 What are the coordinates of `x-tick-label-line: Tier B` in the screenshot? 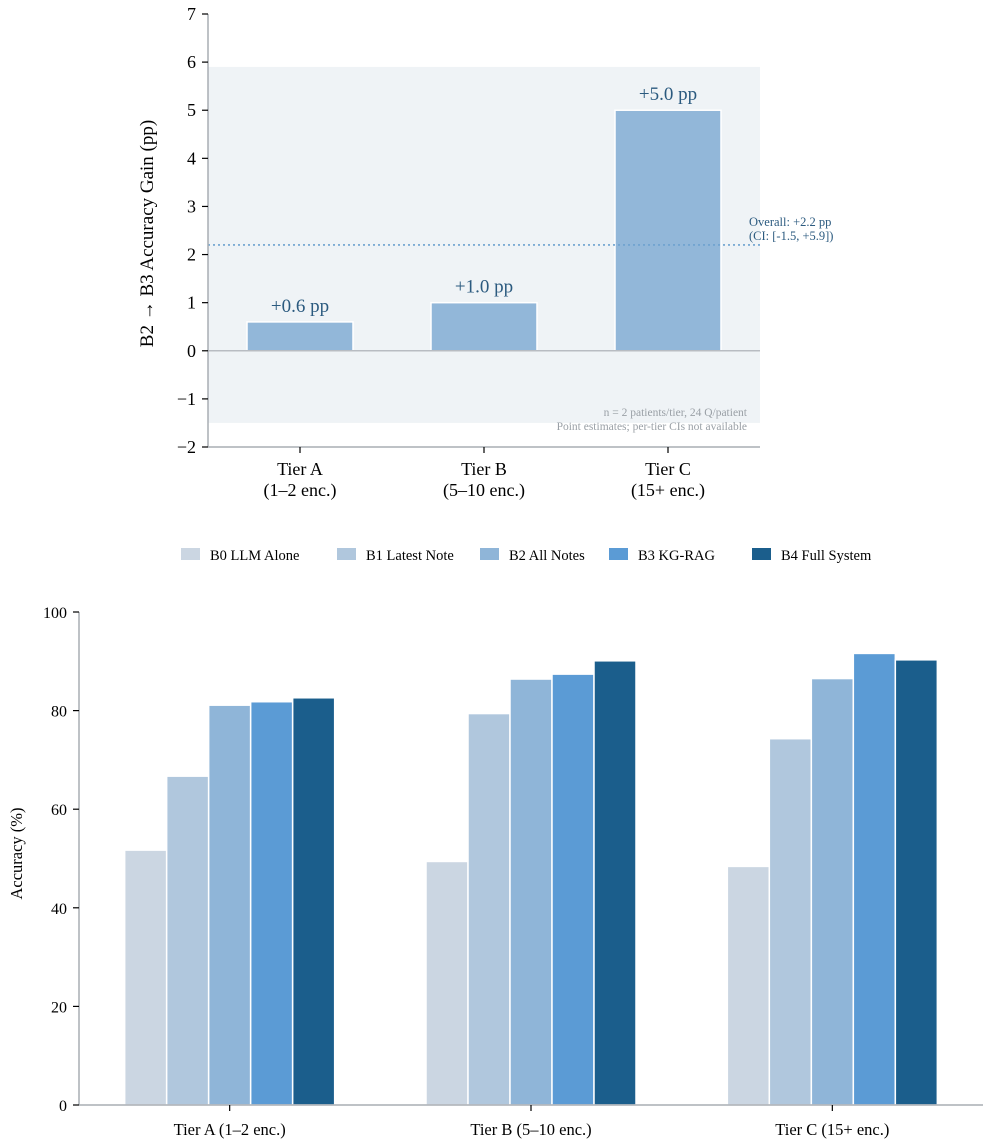 It's located at (484, 469).